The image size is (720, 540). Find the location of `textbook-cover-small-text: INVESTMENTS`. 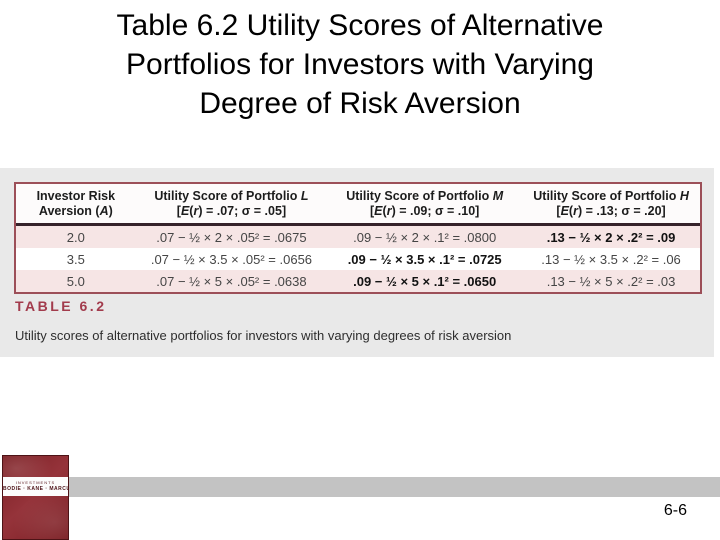

textbook-cover-small-text: INVESTMENTS is located at coordinates (35, 482).